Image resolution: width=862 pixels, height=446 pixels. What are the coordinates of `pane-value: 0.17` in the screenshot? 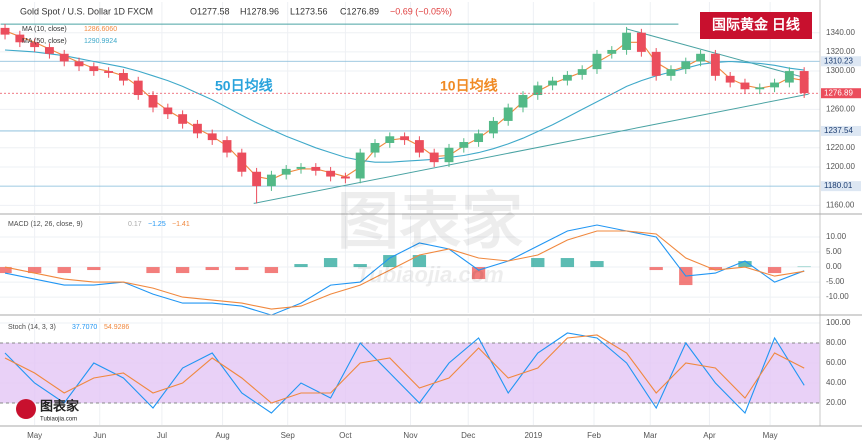 It's located at (135, 224).